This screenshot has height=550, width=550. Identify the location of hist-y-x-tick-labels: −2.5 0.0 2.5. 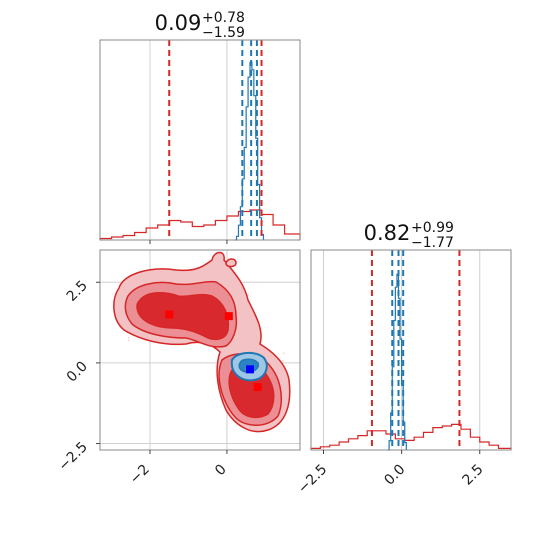
(391, 479).